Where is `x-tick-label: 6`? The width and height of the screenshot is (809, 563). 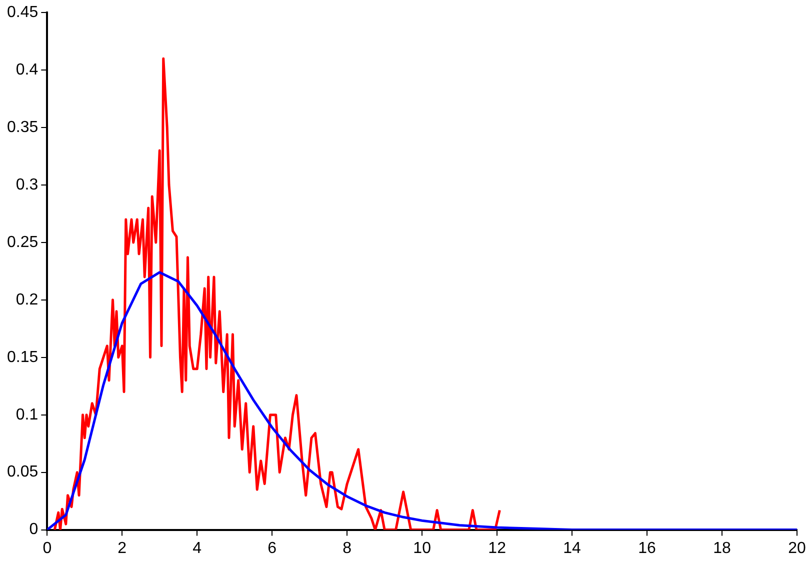
x-tick-label: 6 is located at coordinates (272, 548).